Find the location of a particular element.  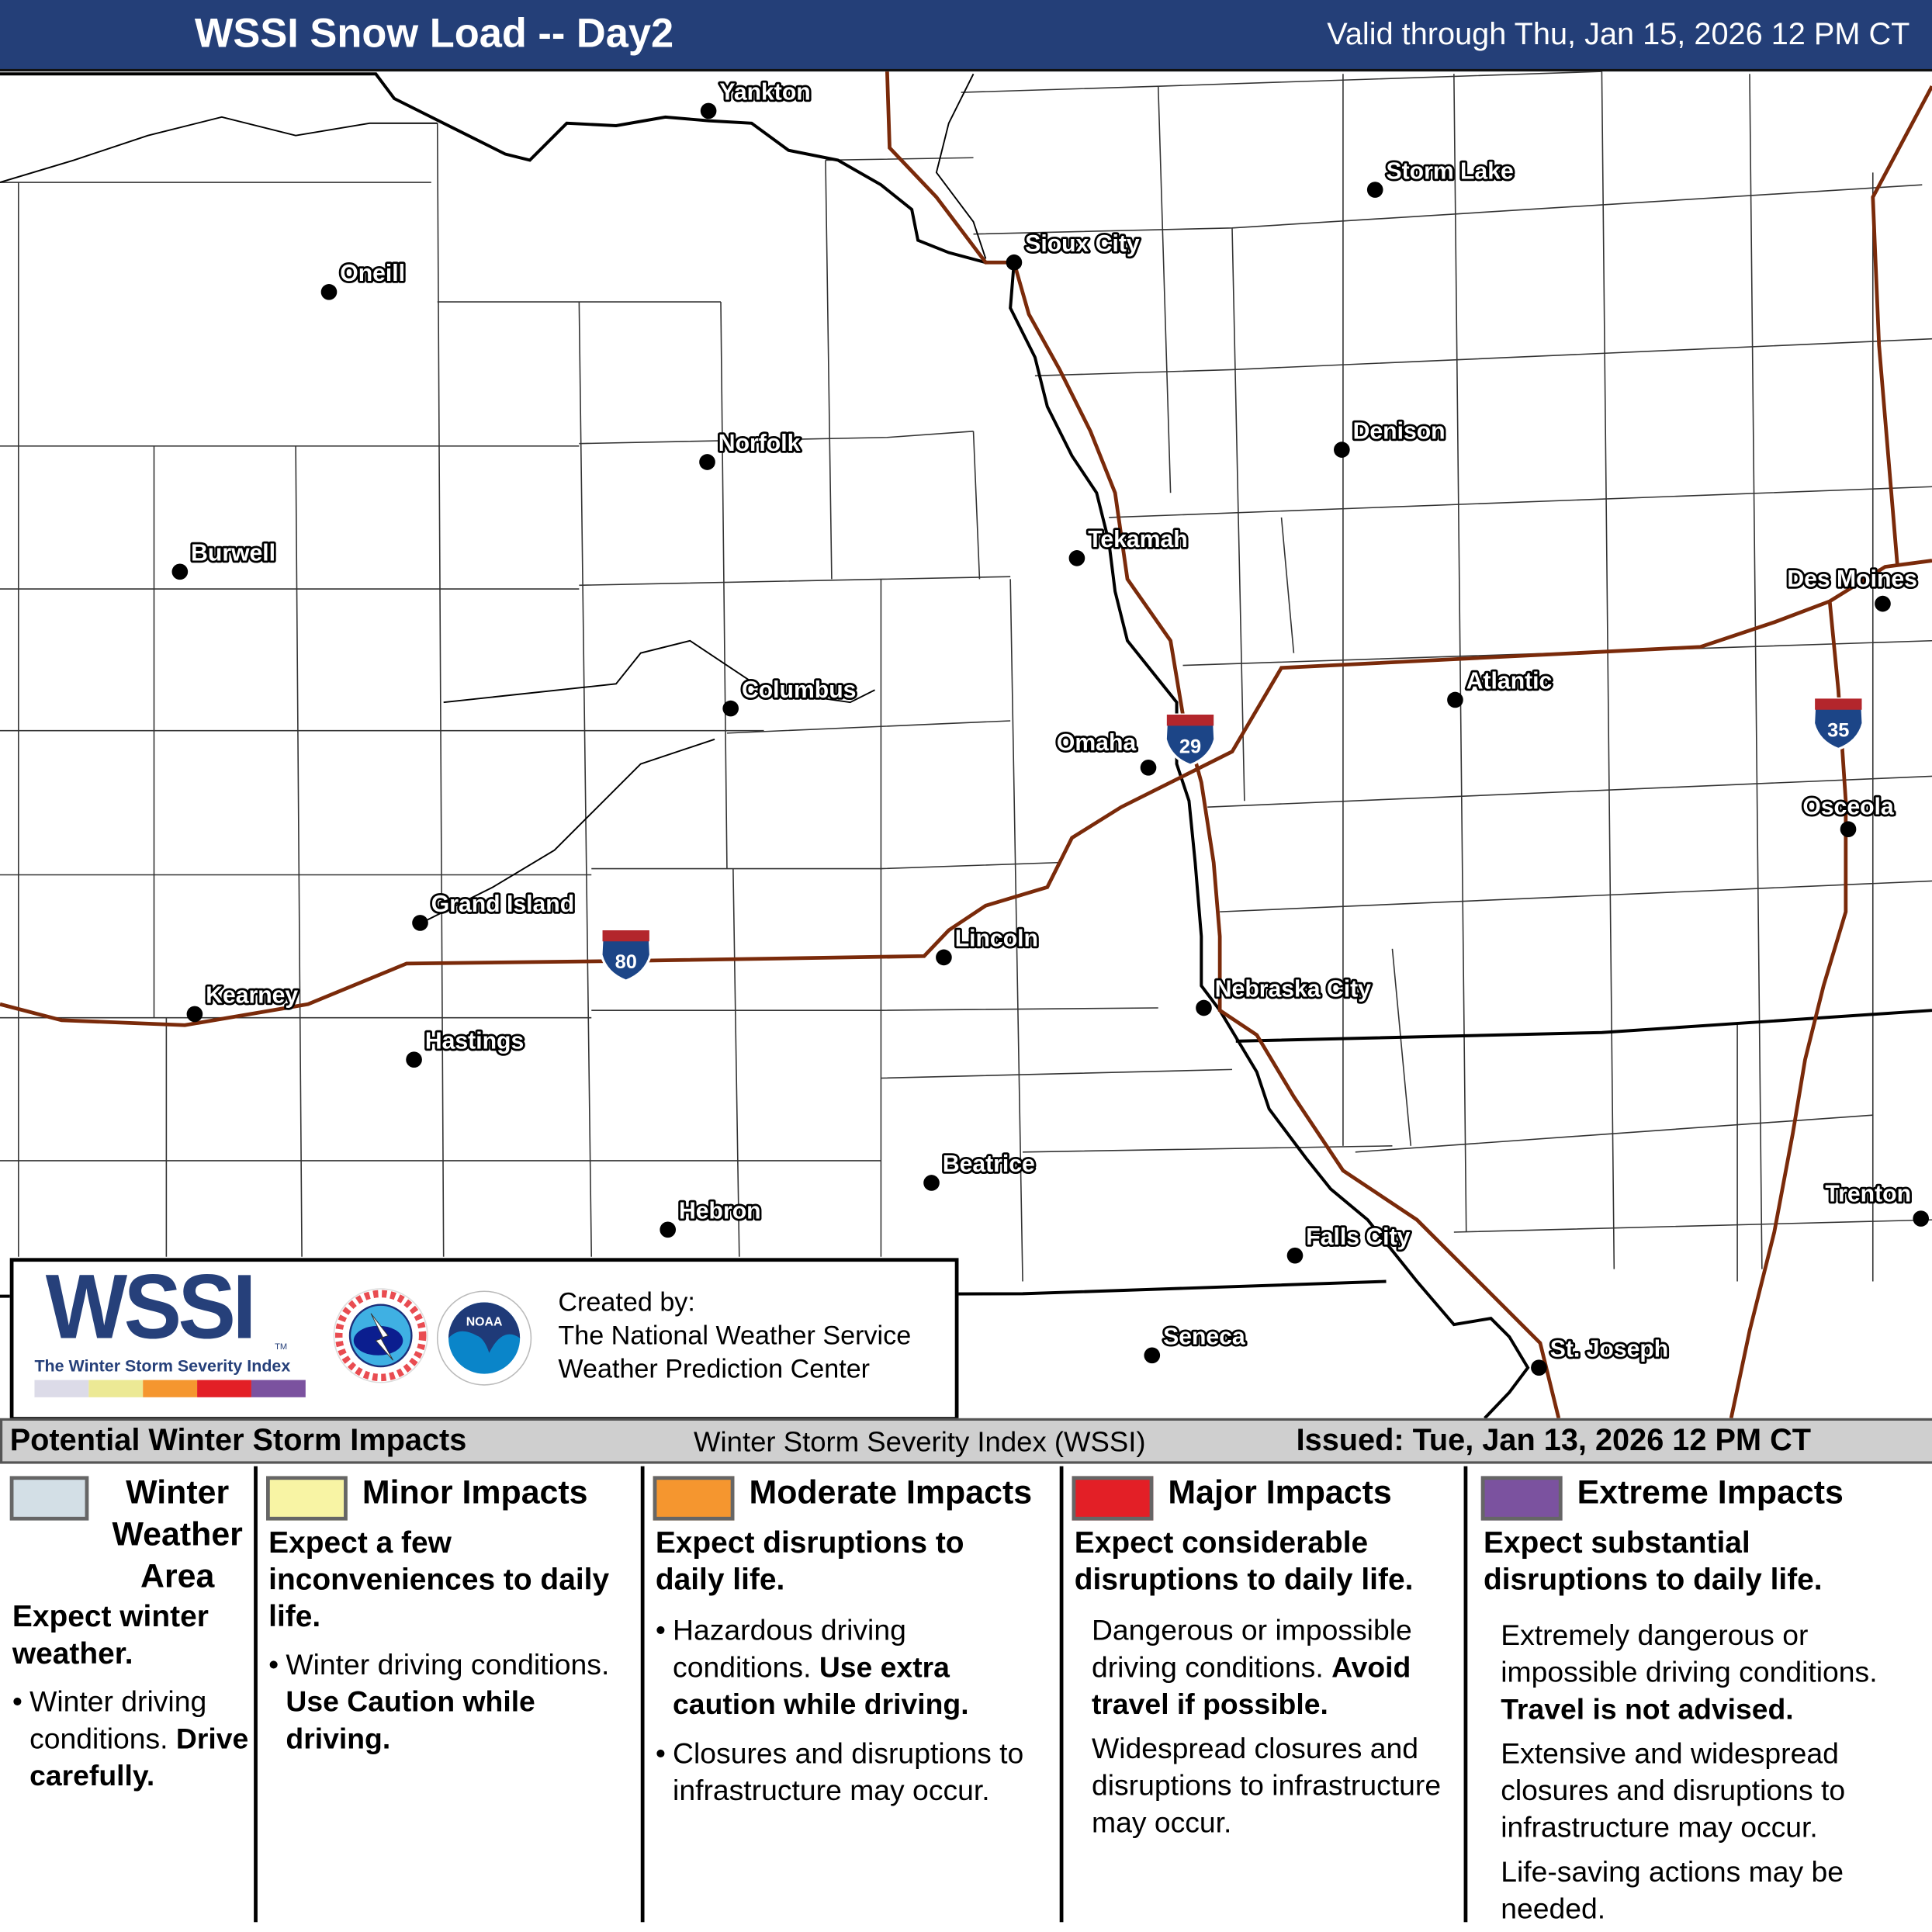

city-sioux-city: Sioux City is located at coordinates (1074, 250).